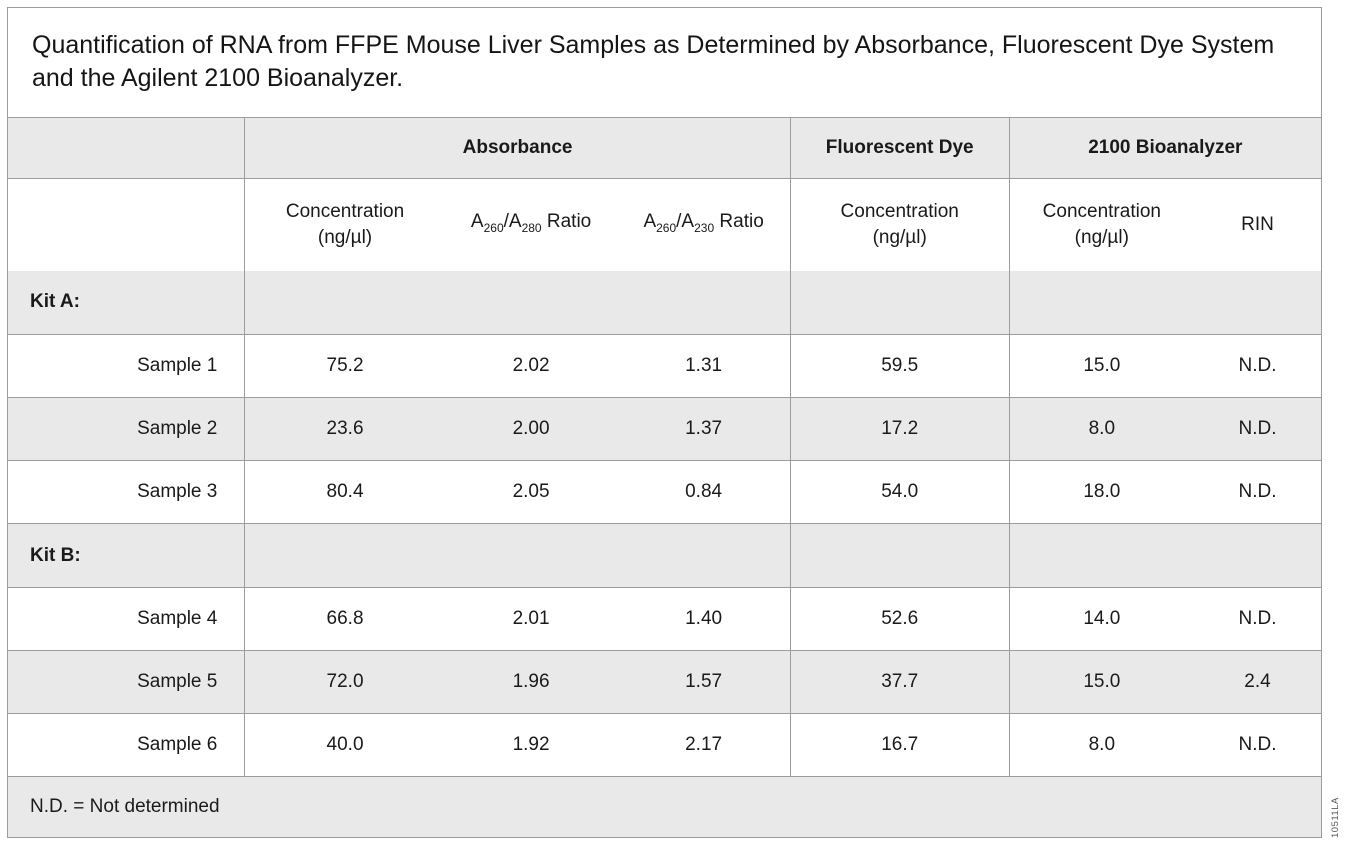  What do you see at coordinates (127, 148) in the screenshot?
I see `corner-cell` at bounding box center [127, 148].